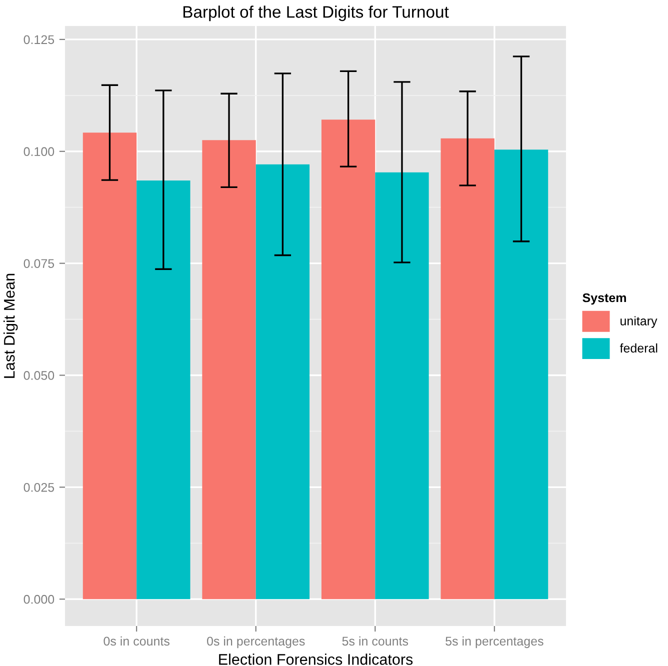 This screenshot has width=668, height=666. Describe the element at coordinates (316, 14) in the screenshot. I see `chart-title: Barplot of the Last Digits for Turnout` at that location.